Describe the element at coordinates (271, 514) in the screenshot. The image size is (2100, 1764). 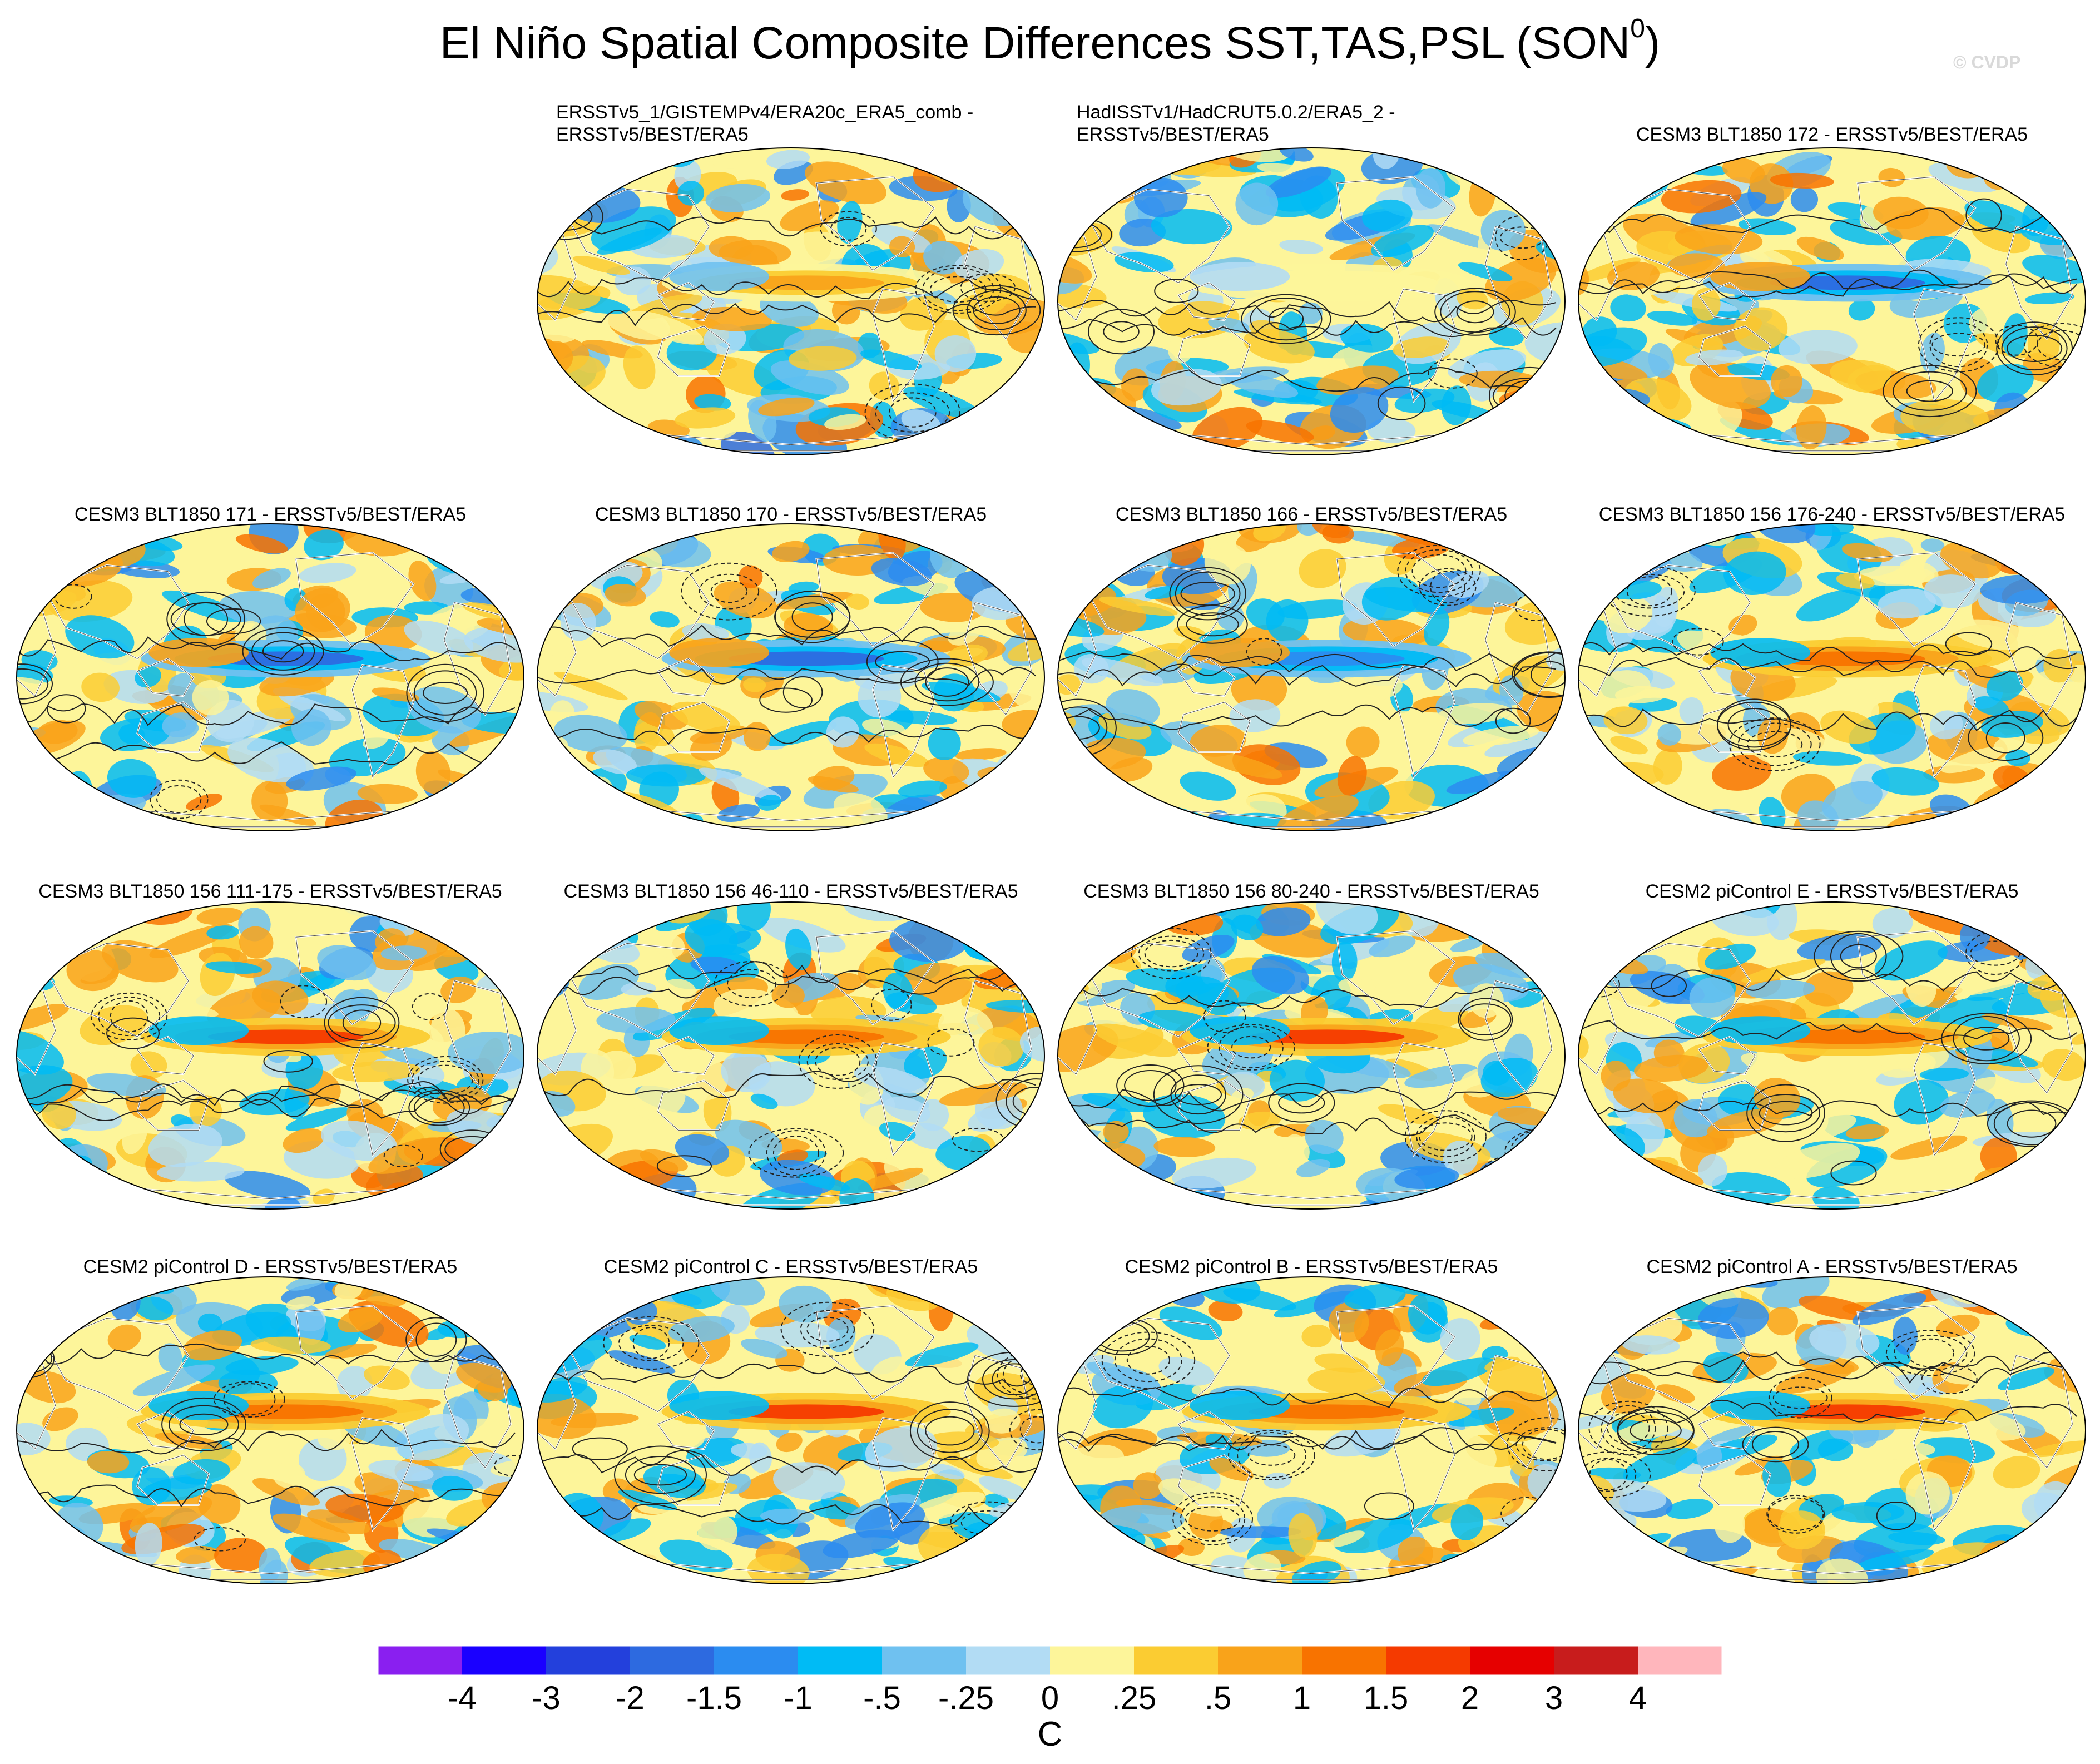
I see `panel-title-line: CESM3 BLT1850 171 - ERSSTv5/BEST/ERA5` at that location.